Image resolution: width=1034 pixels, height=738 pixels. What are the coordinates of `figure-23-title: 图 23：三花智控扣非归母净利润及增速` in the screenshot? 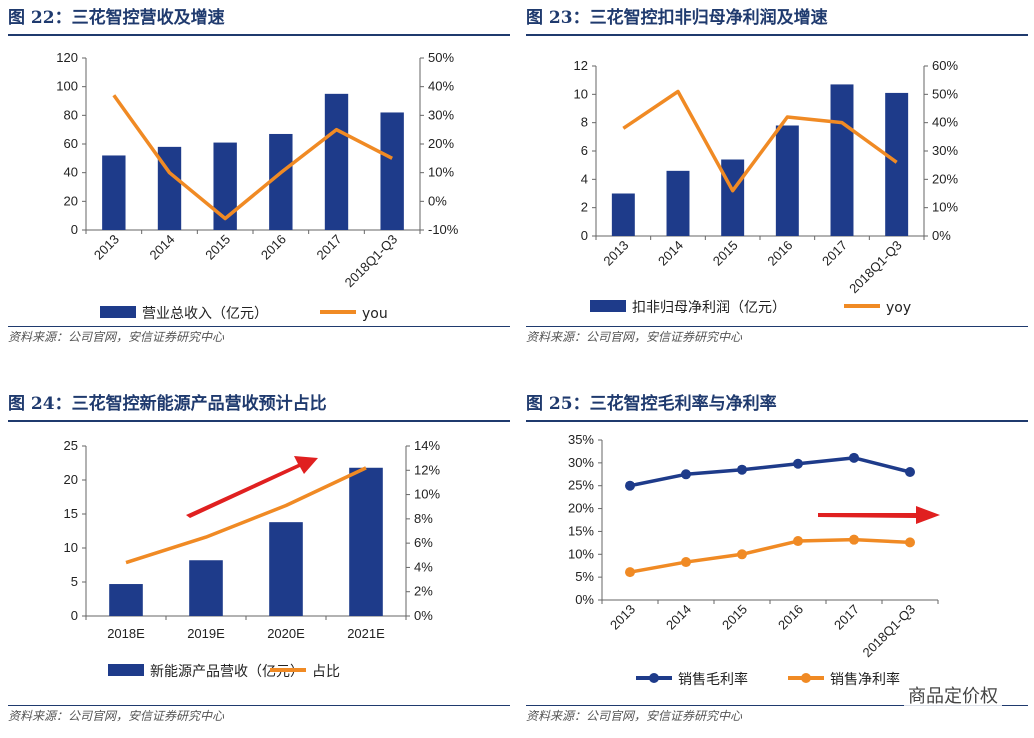 It's located at (677, 18).